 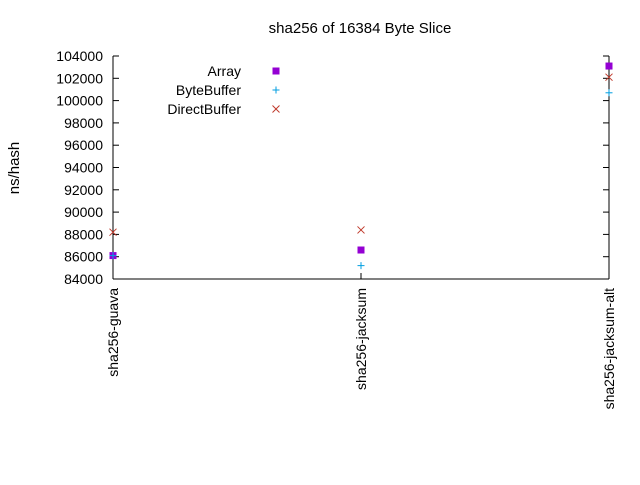 I want to click on x-tick-label: sha256-jacksum-alt, so click(x=609, y=348).